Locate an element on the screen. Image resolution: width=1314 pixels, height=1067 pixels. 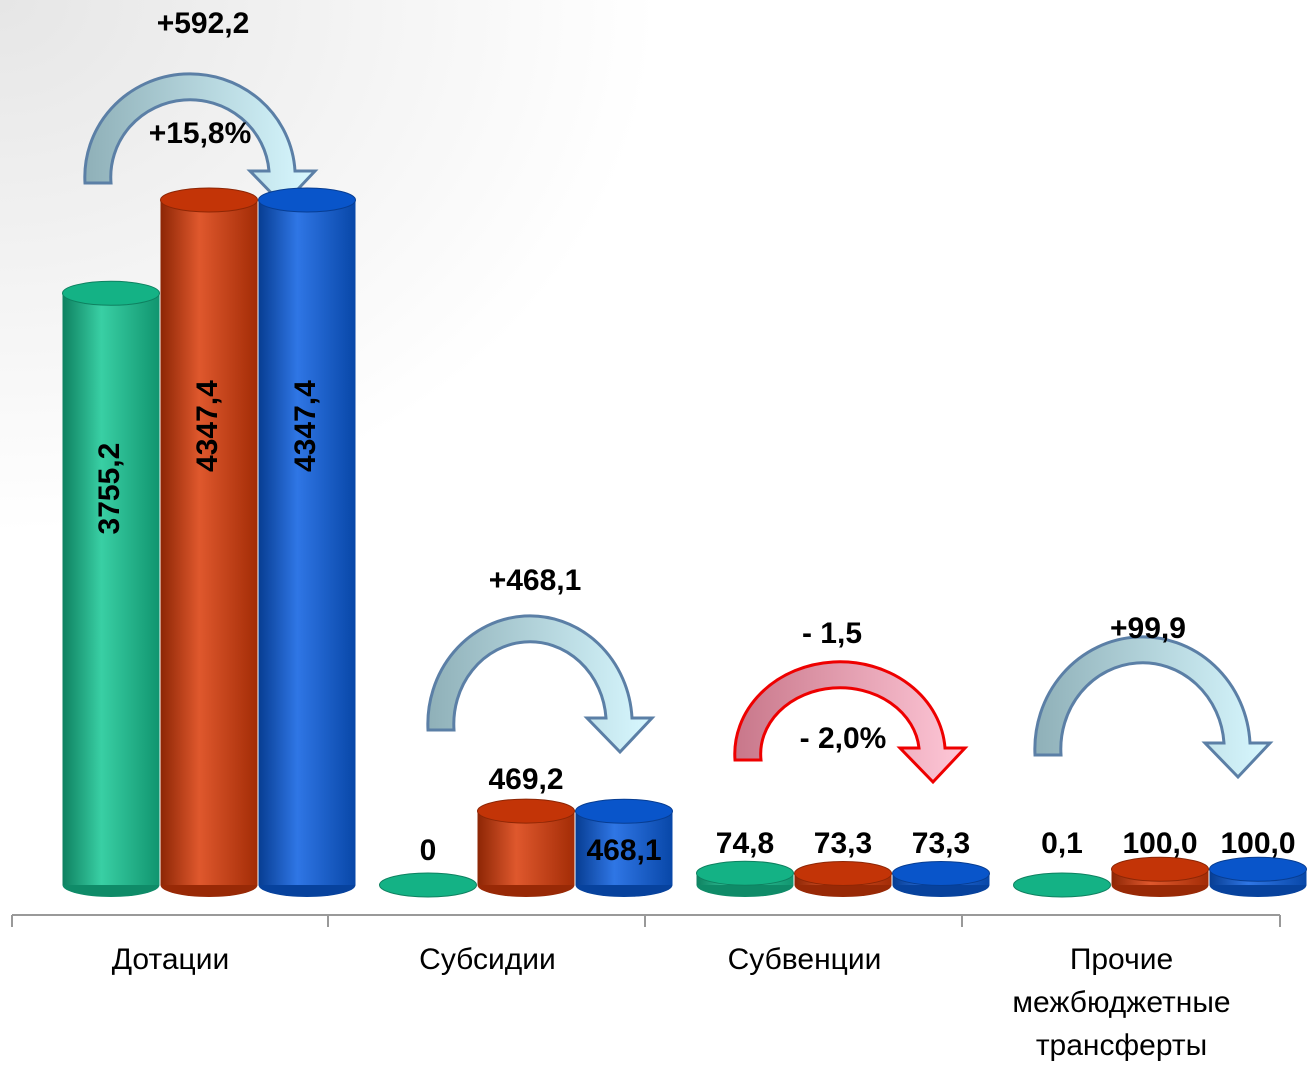
annotation: +592,2 is located at coordinates (203, 23).